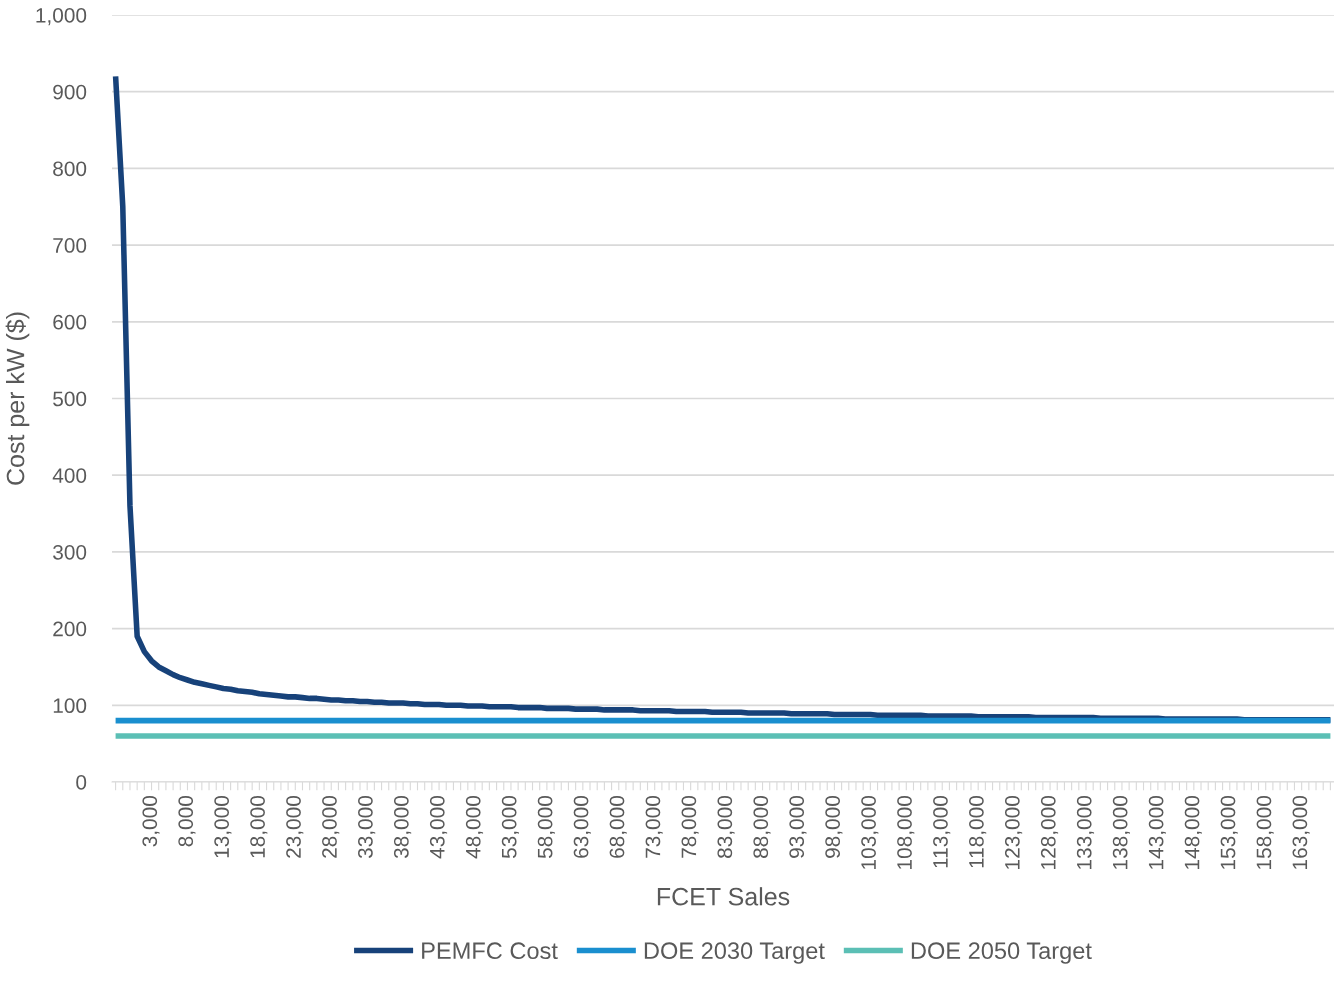  Describe the element at coordinates (17, 398) in the screenshot. I see `y-axis-title: Cost per kW ($)` at that location.